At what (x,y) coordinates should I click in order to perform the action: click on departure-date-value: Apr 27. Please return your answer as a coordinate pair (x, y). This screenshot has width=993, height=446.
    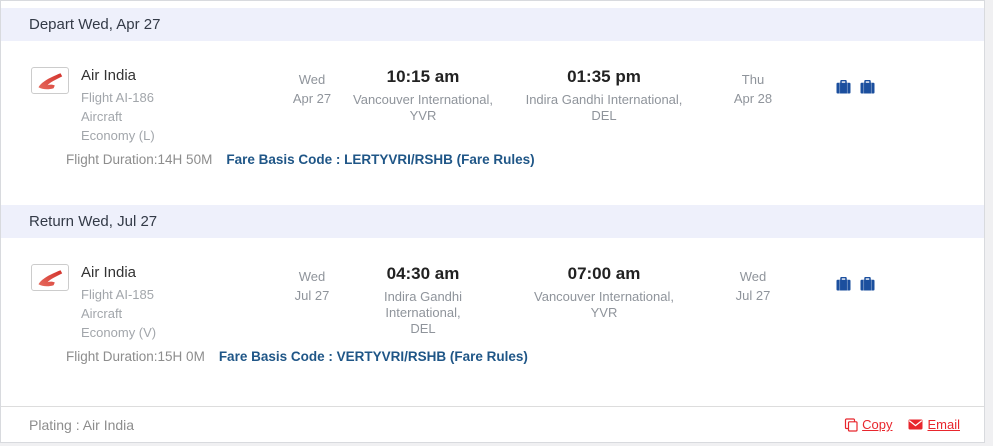
    Looking at the image, I should click on (312, 98).